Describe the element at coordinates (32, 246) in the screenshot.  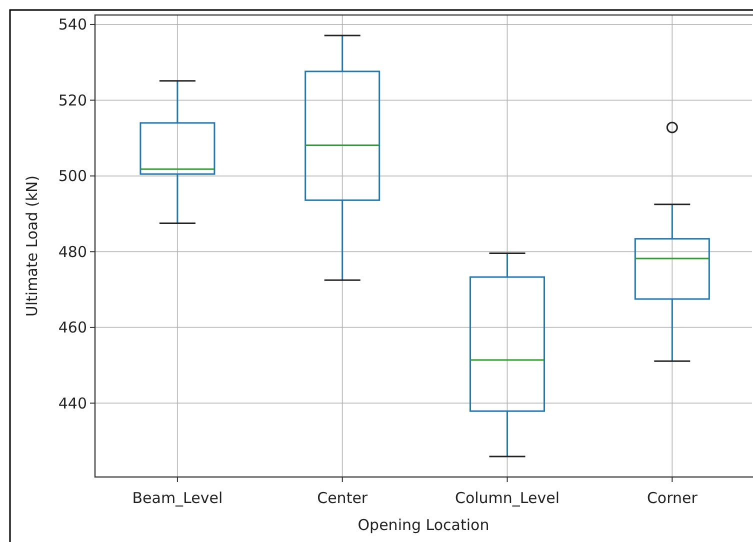
I see `y-axis-title: Ultimate Load (kN)` at that location.